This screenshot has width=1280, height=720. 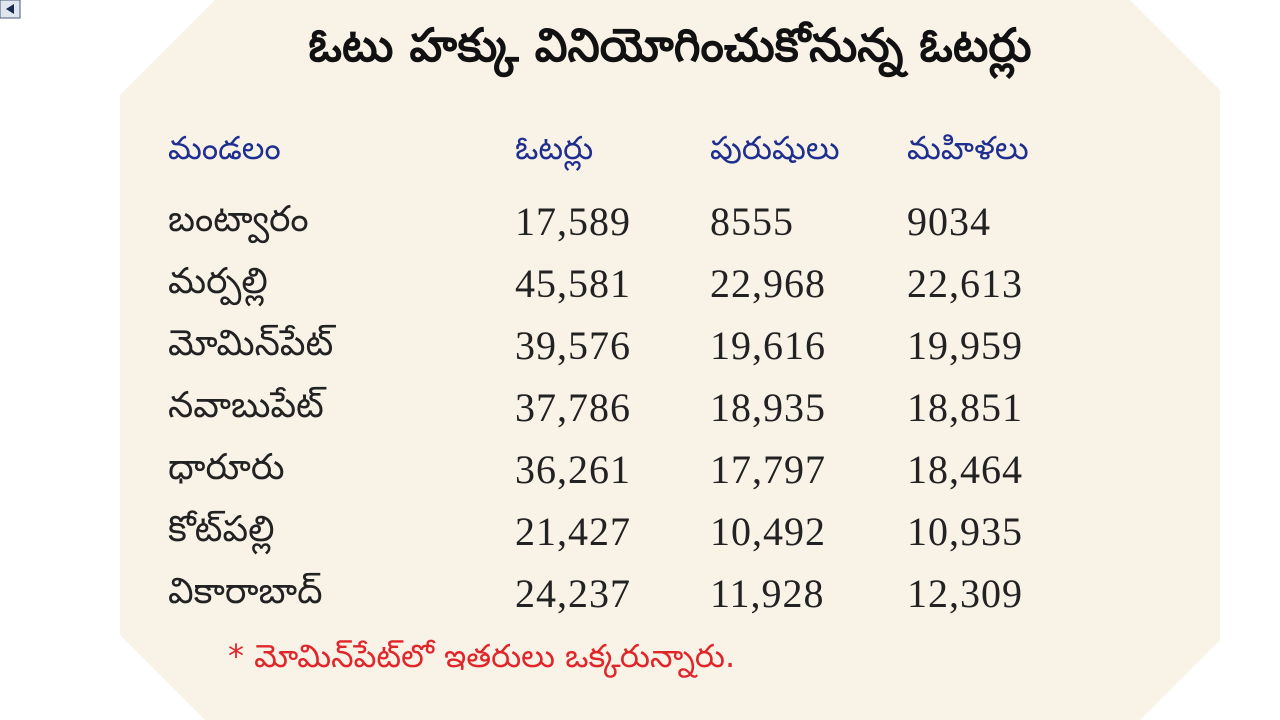 What do you see at coordinates (670, 45) in the screenshot?
I see `title: ఓటు హక్కు వినియోగించుకోనున్న ఓటర్లు` at bounding box center [670, 45].